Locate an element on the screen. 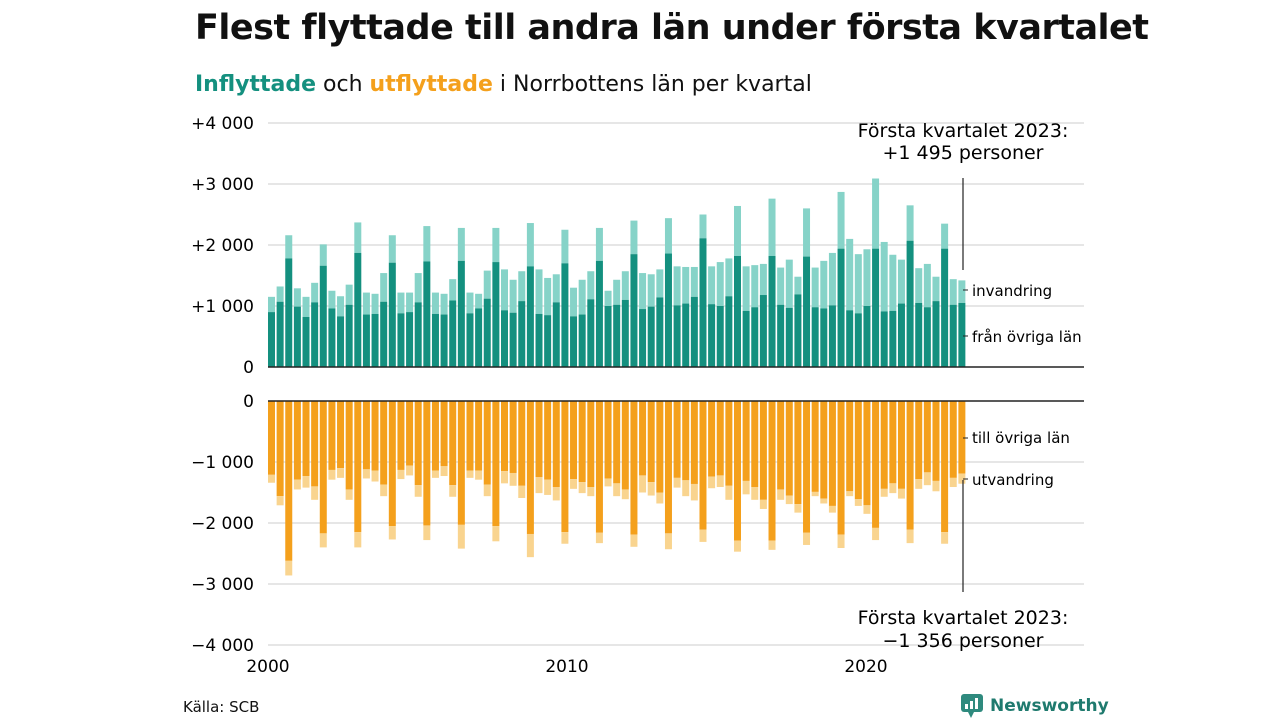 The image size is (1280, 720). newsworthy-logo: Newsworthy is located at coordinates (1034, 706).